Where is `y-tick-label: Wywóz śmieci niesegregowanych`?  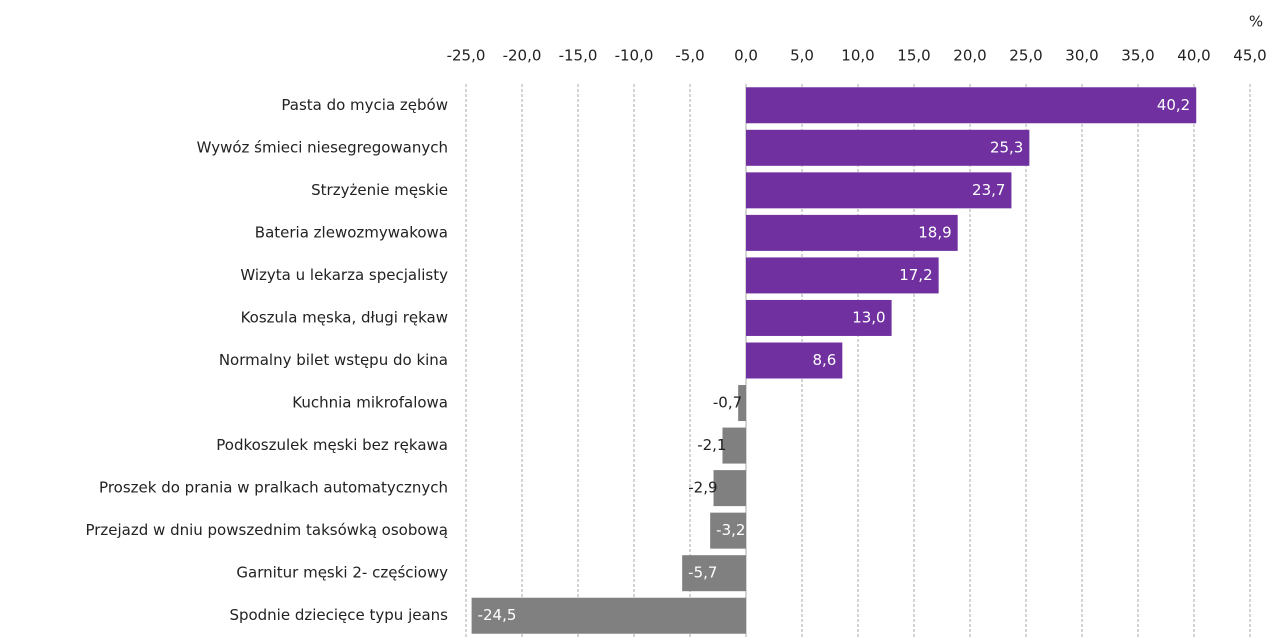 y-tick-label: Wywóz śmieci niesegregowanych is located at coordinates (322, 147).